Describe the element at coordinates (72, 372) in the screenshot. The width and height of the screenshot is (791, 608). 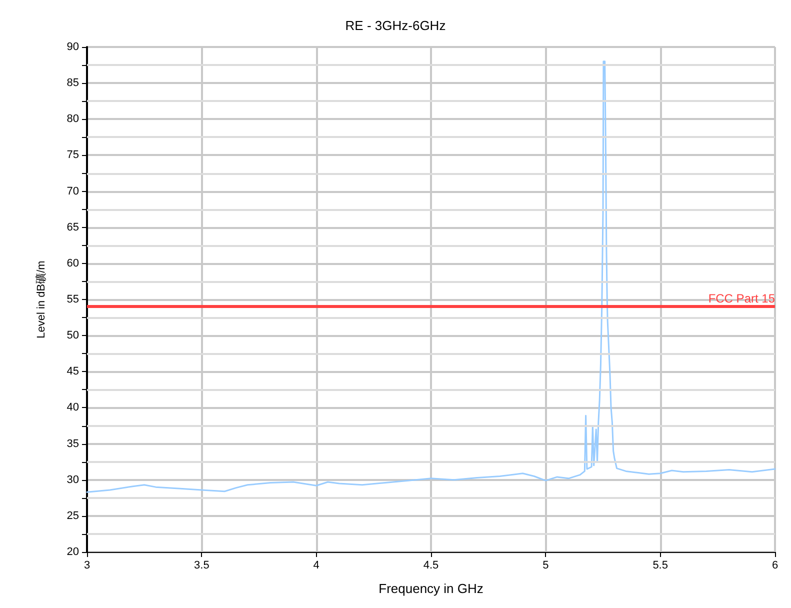
I see `y-tick-label: 45` at that location.